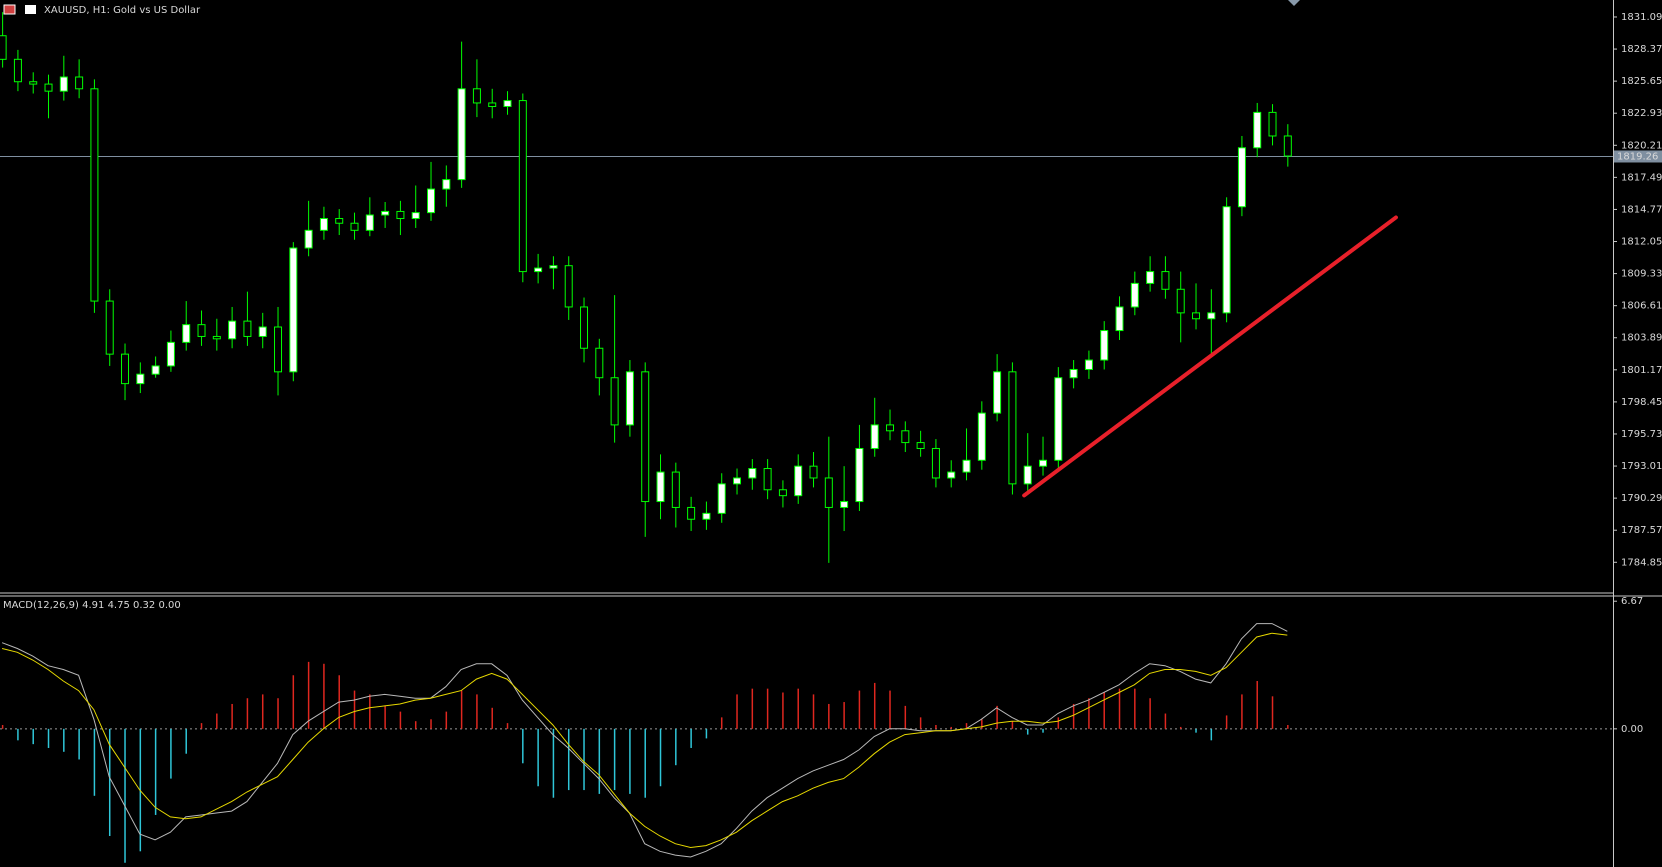  What do you see at coordinates (1641, 306) in the screenshot?
I see `y-tick-label: 1806.61` at bounding box center [1641, 306].